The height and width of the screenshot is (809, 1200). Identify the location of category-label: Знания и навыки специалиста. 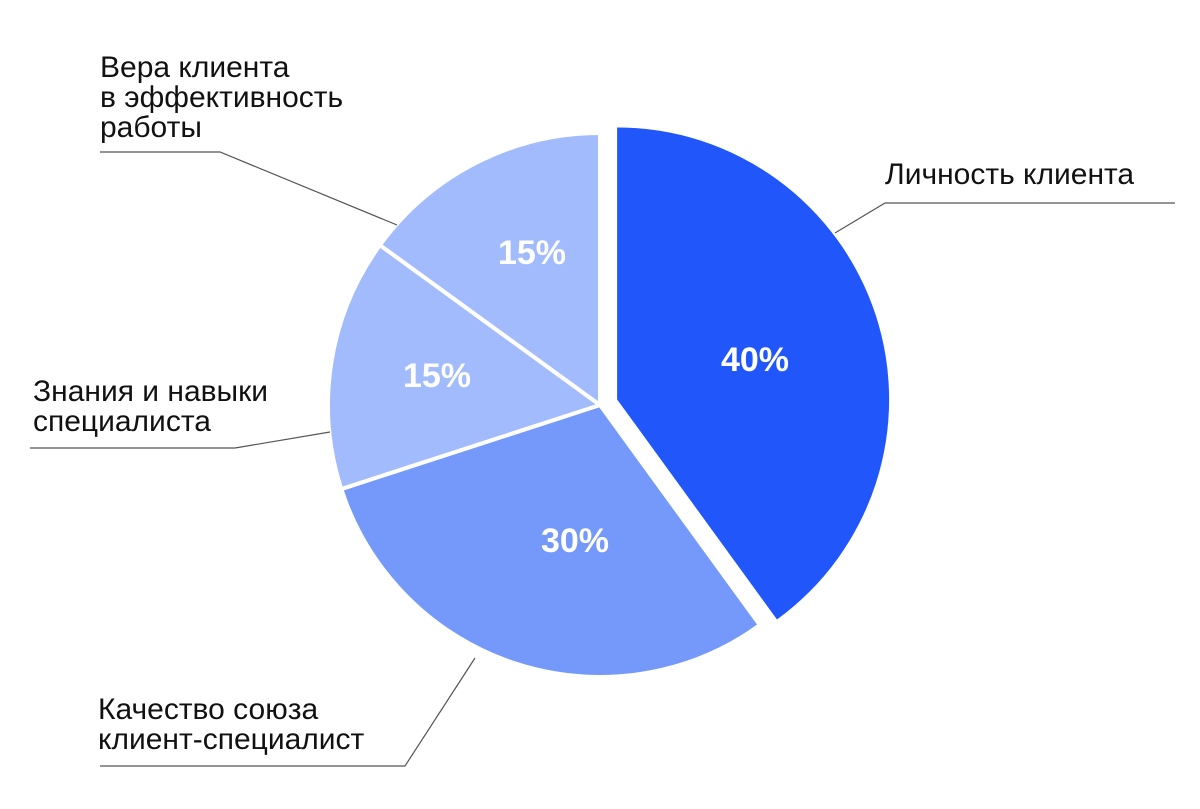
(151, 406).